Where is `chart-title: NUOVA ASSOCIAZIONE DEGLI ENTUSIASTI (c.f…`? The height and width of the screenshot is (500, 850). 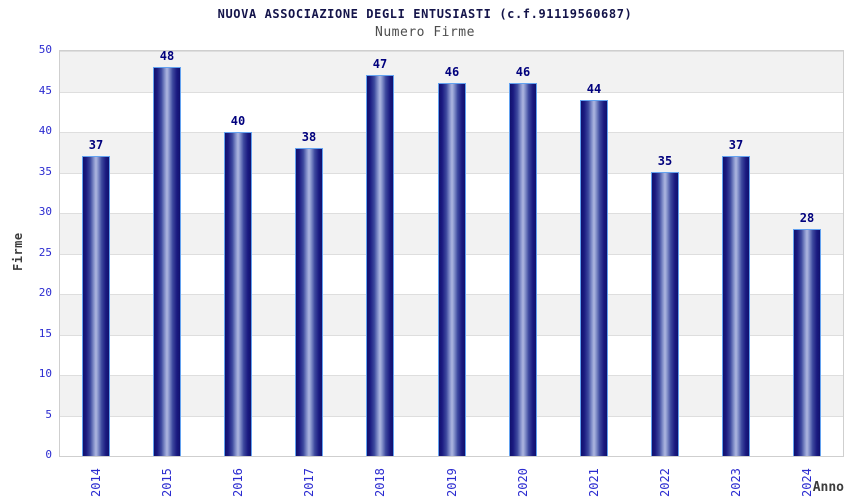 chart-title: NUOVA ASSOCIAZIONE DEGLI ENTUSIASTI (c.f… is located at coordinates (425, 14).